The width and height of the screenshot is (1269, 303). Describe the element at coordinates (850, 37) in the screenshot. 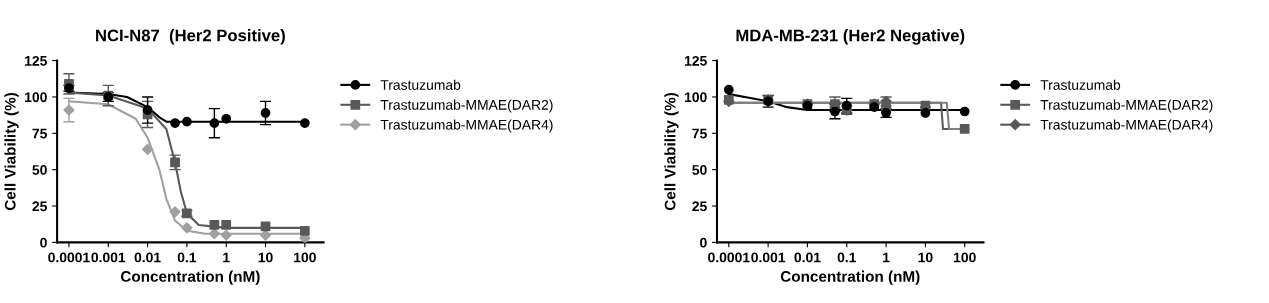

I see `chart-title: MDA-MB-231 (Her2 Negative)` at that location.